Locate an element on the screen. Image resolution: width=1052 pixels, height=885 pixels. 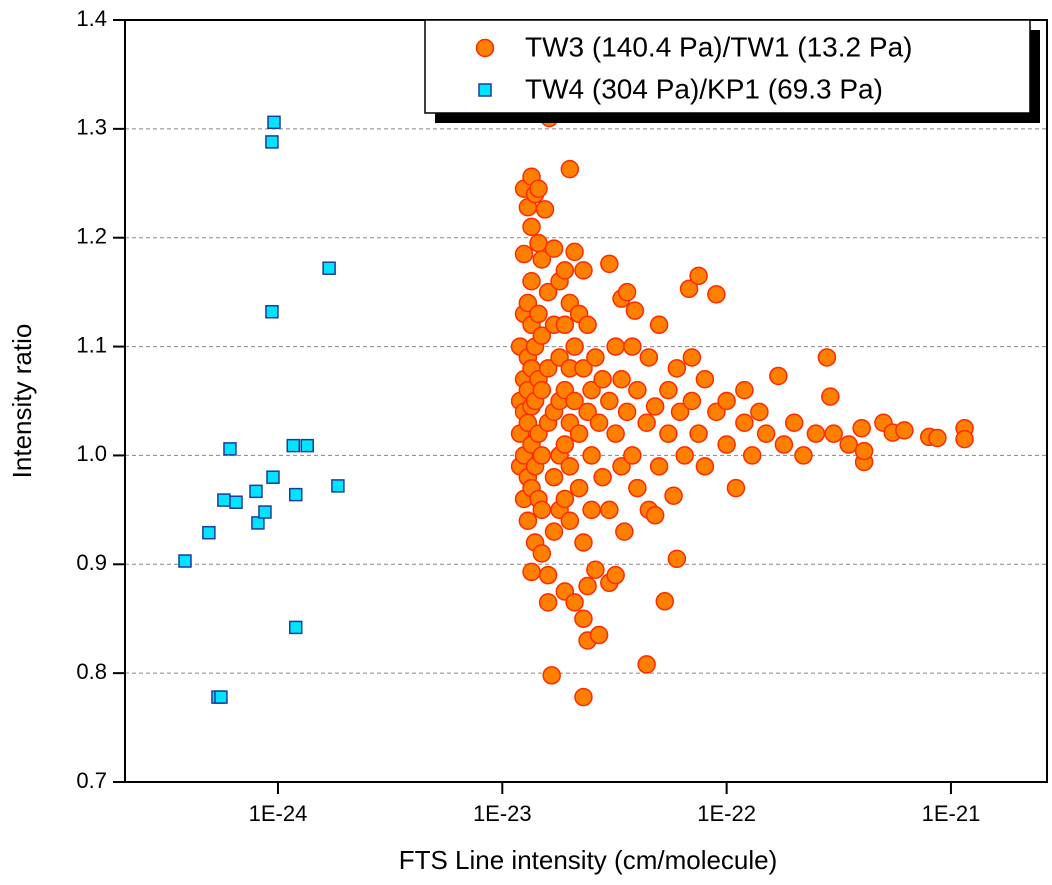
legend-marker is located at coordinates (485, 48).